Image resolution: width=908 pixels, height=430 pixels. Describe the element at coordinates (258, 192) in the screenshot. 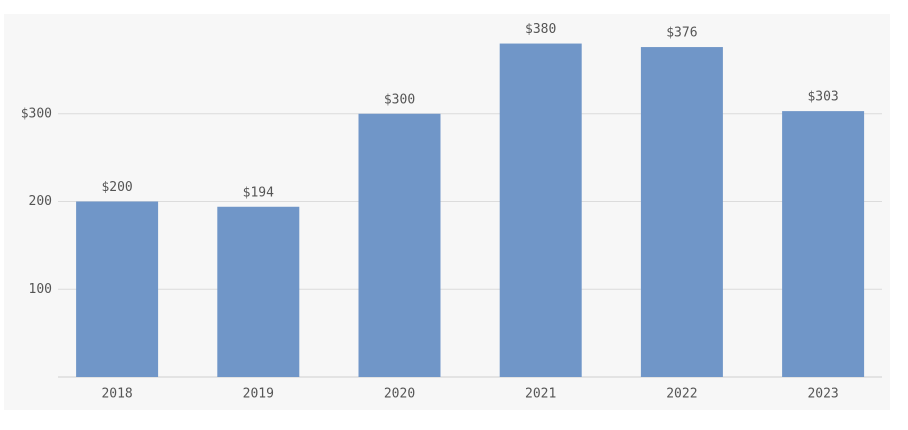

I see `value-label: $194` at that location.